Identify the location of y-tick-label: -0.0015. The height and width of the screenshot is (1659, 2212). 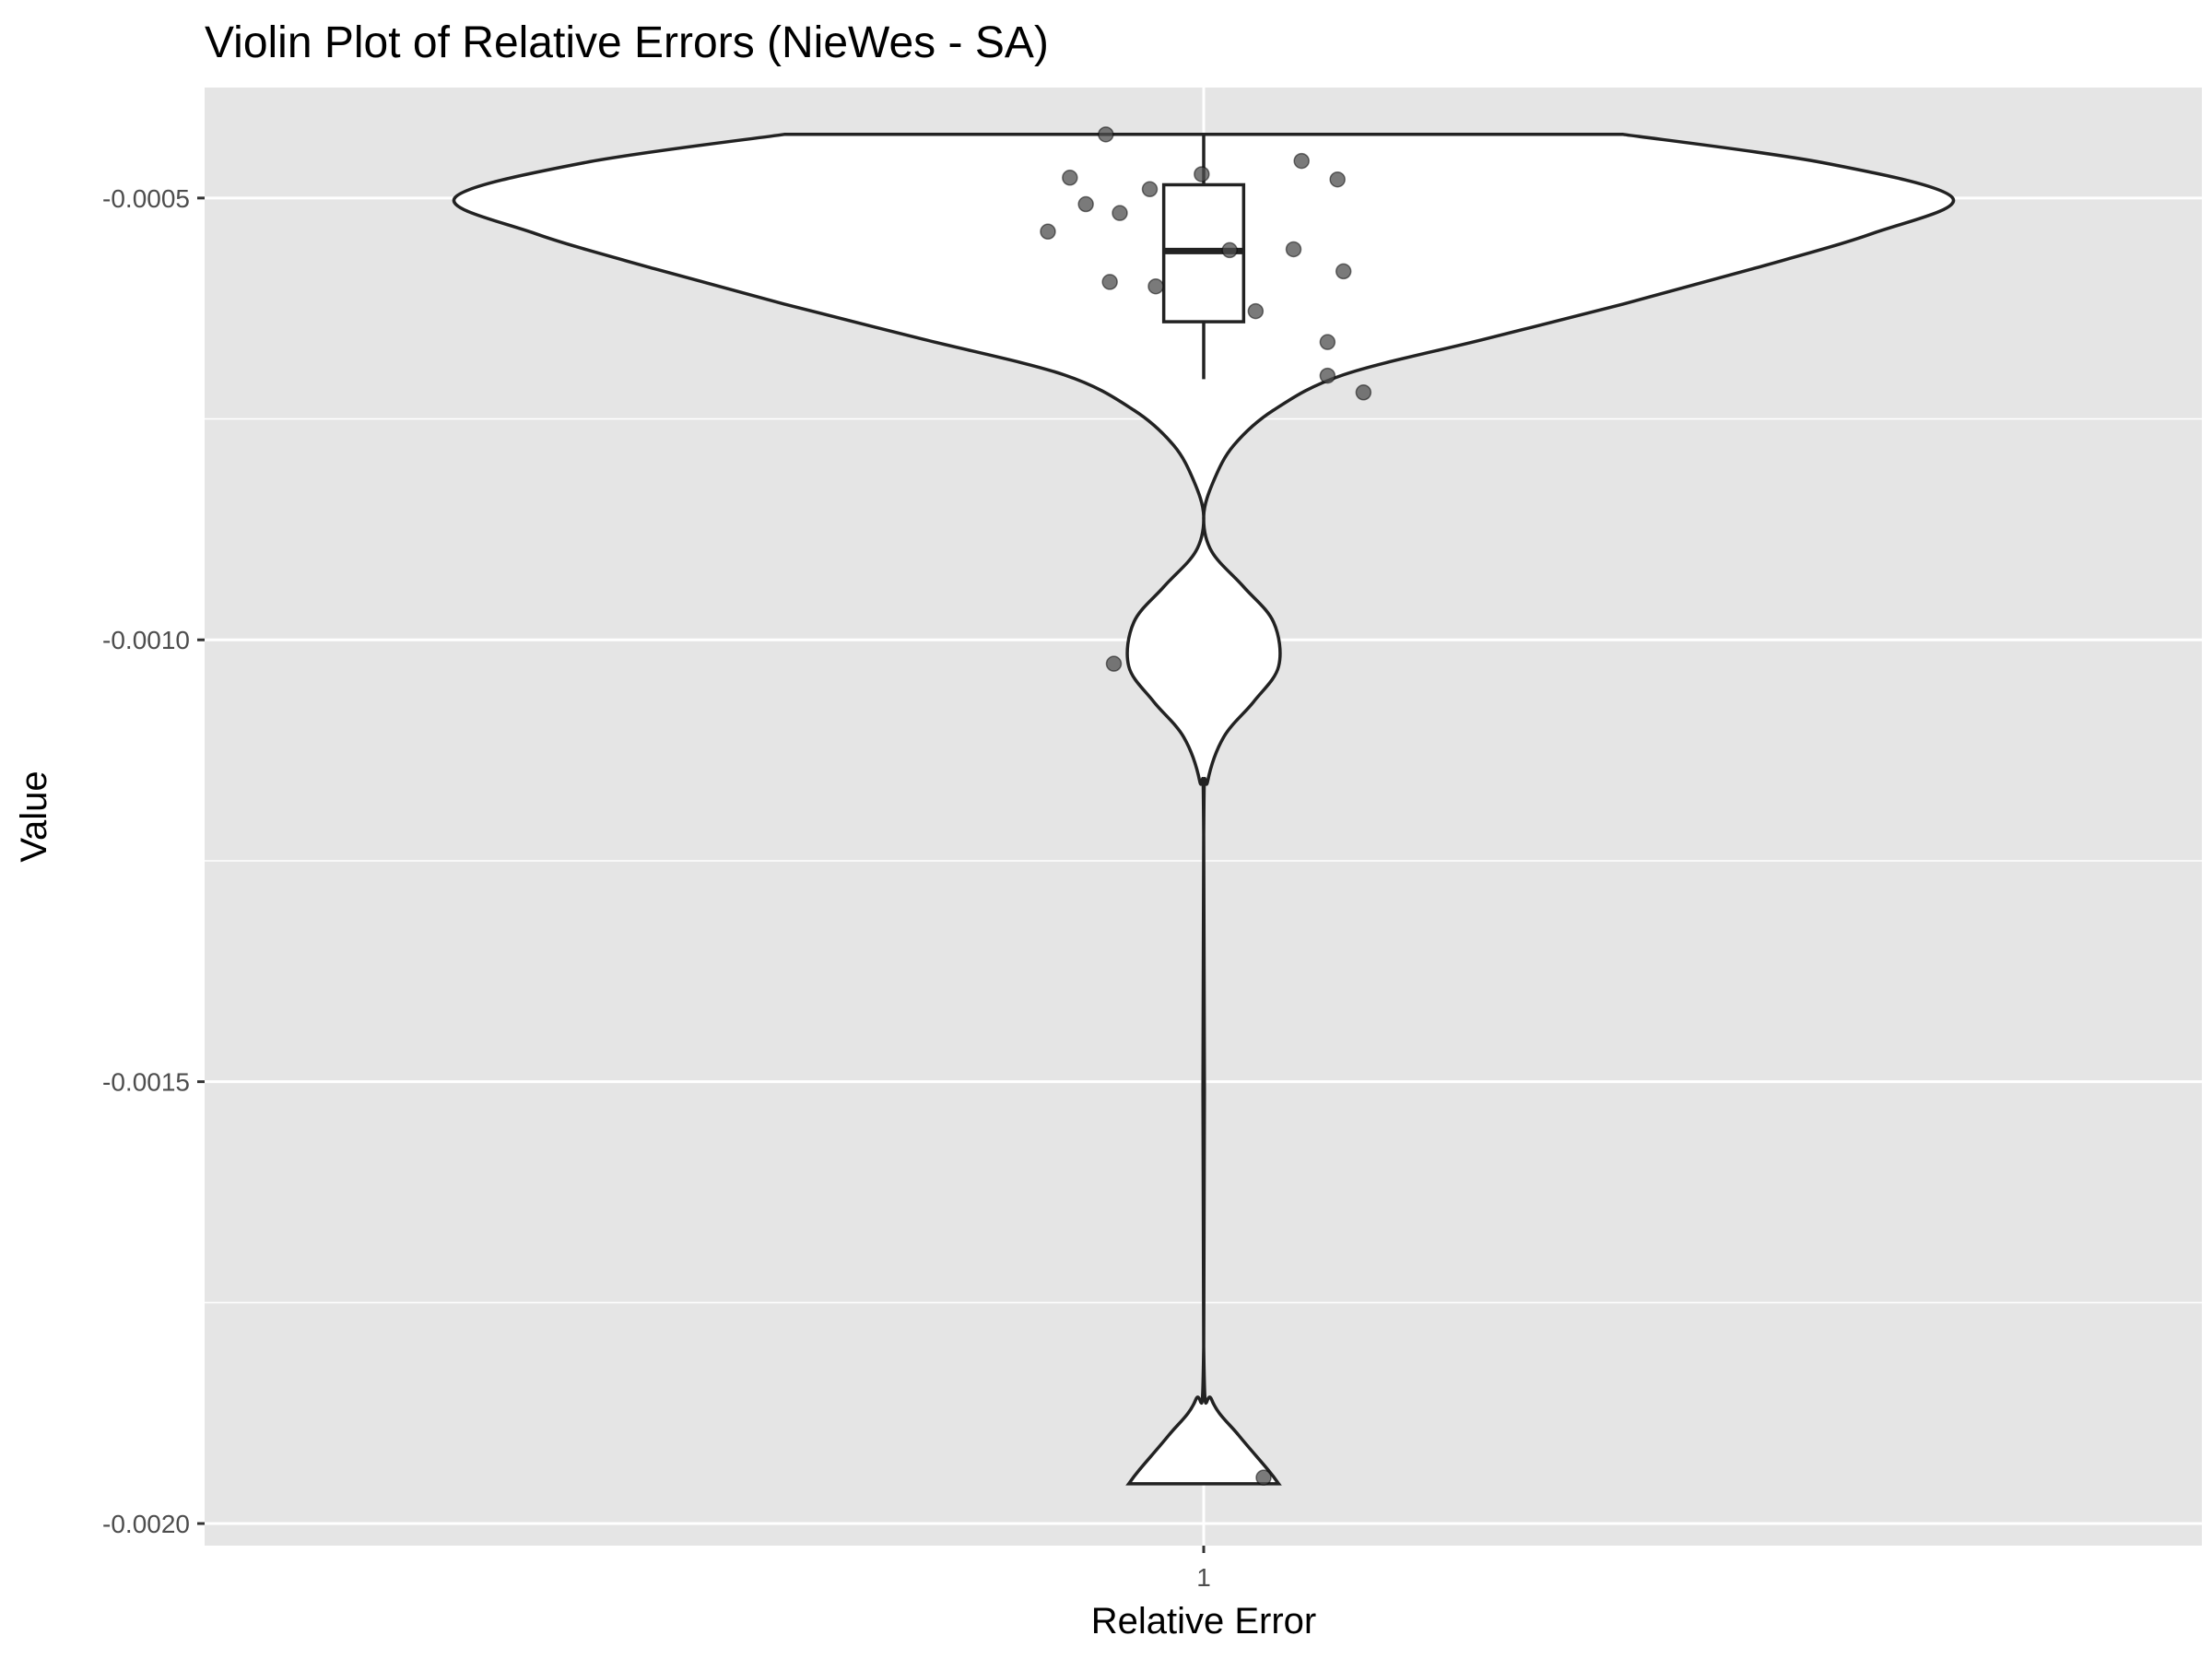
(146, 1082).